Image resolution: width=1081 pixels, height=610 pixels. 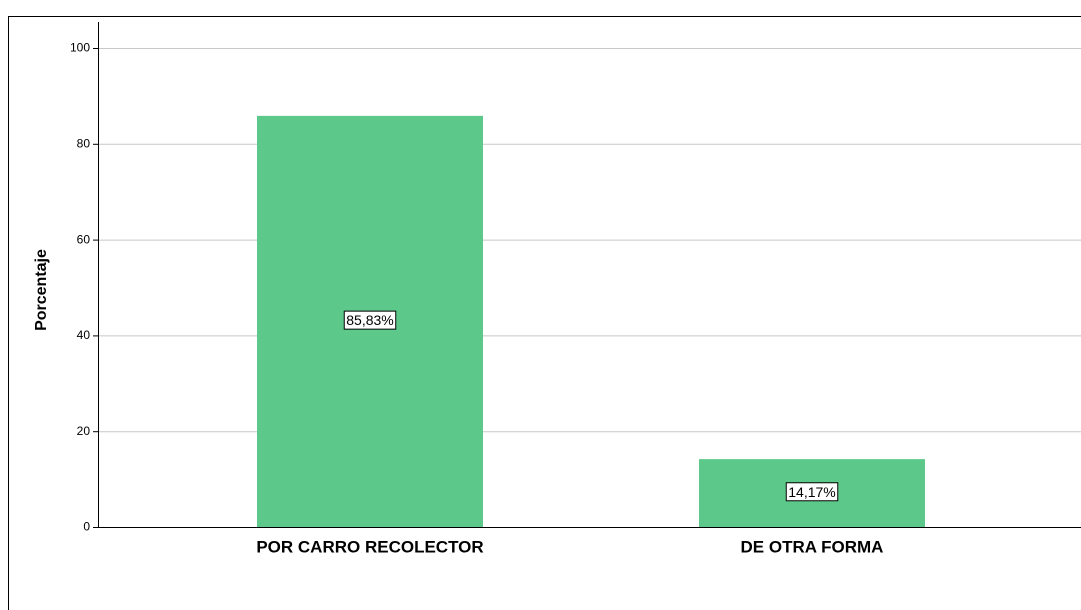 I want to click on value-label: 85,83%, so click(x=369, y=320).